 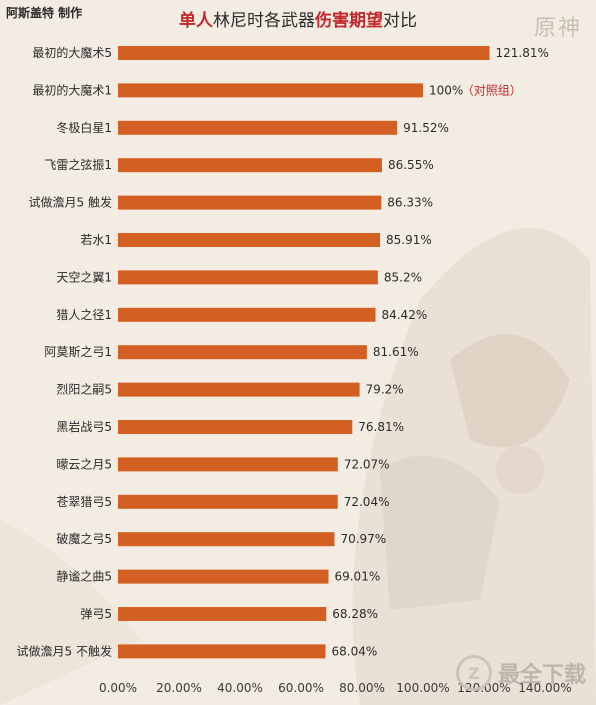 What do you see at coordinates (179, 688) in the screenshot?
I see `x-tick-label: 20.00%` at bounding box center [179, 688].